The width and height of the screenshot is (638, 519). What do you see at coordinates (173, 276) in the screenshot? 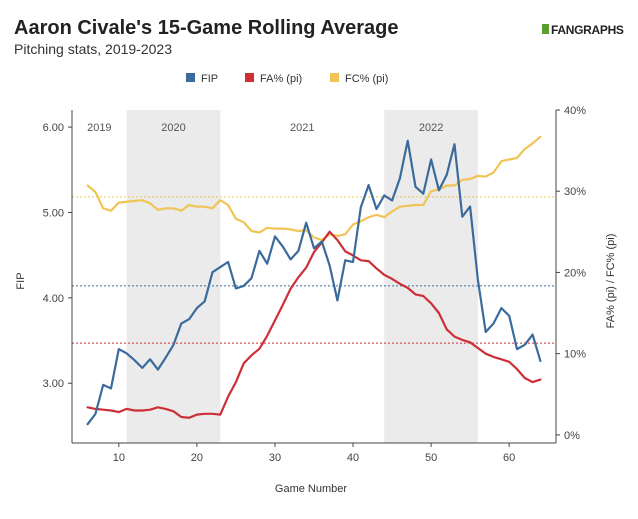
I see `season-band-2020` at bounding box center [173, 276].